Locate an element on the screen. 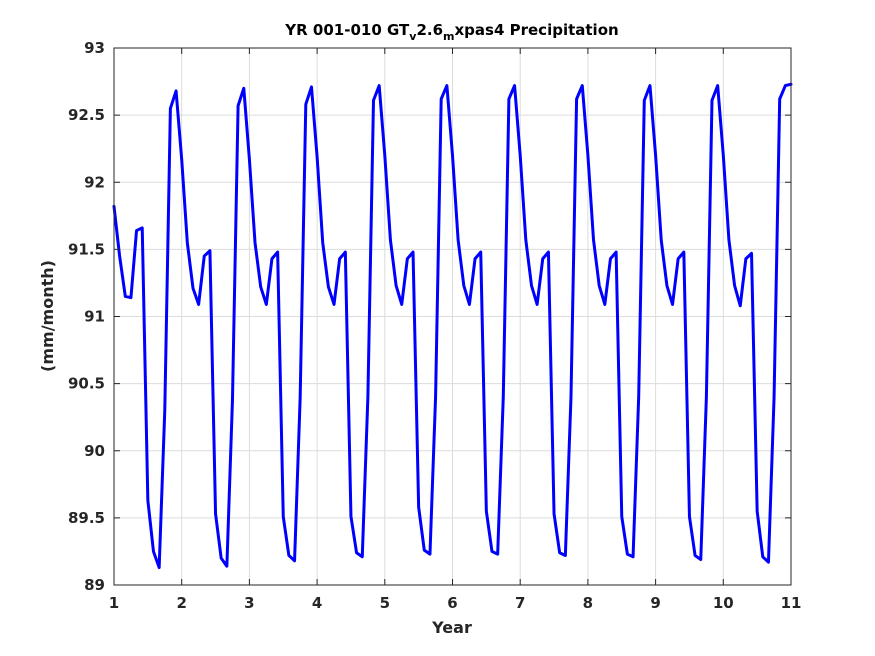 The height and width of the screenshot is (656, 875). y-tick-label: 89 is located at coordinates (94, 585).